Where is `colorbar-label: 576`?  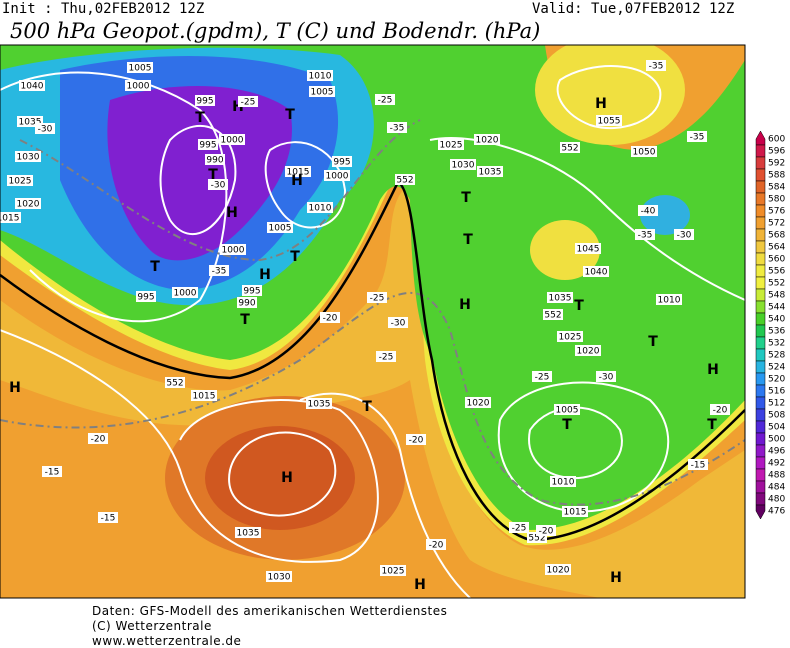
colorbar-label: 576 is located at coordinates (776, 212).